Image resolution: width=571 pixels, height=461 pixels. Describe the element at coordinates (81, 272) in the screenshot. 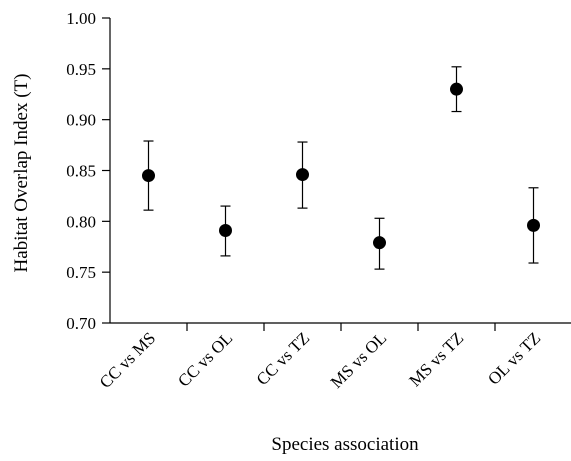

I see `y-tick-label: 0.75` at that location.